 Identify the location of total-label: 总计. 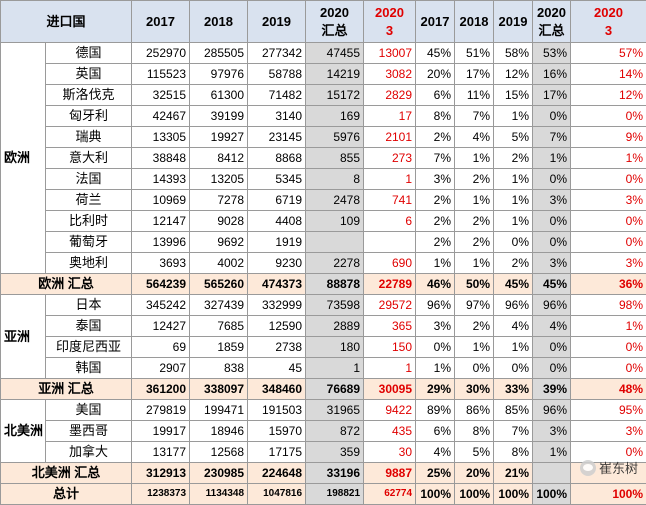
(66, 494).